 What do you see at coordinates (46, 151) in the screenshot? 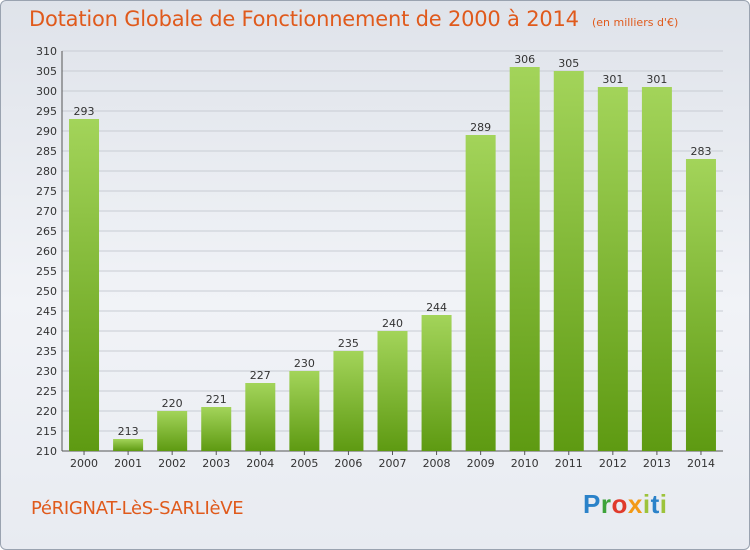
I see `y-tick-label: 285` at bounding box center [46, 151].